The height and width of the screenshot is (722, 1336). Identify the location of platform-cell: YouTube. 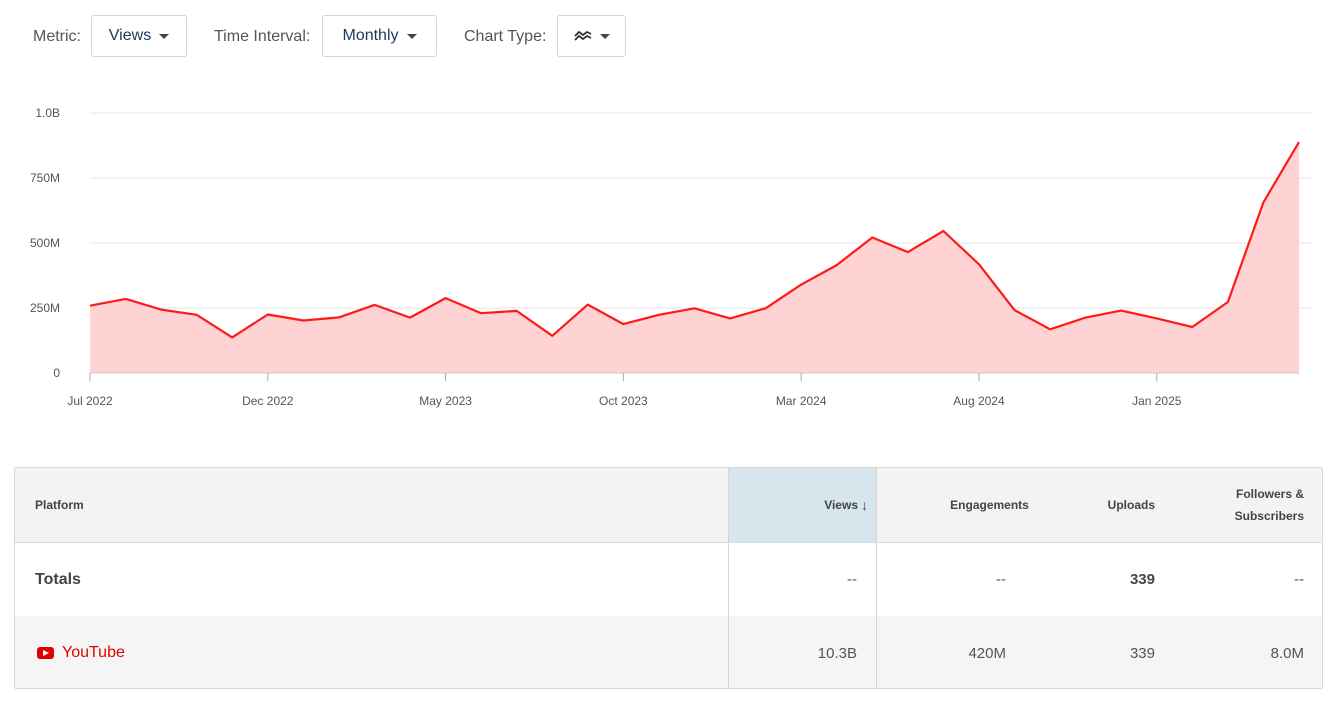
(187, 652).